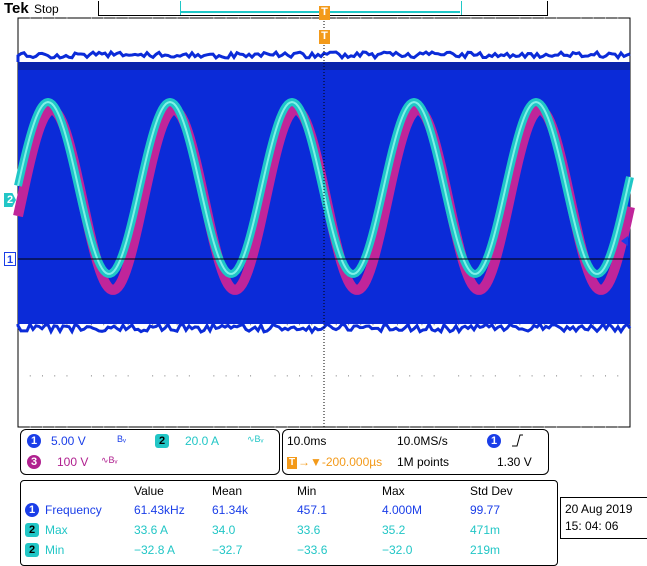 This screenshot has height=566, width=647. I want to click on trigger-position-label: T, so click(324, 12).